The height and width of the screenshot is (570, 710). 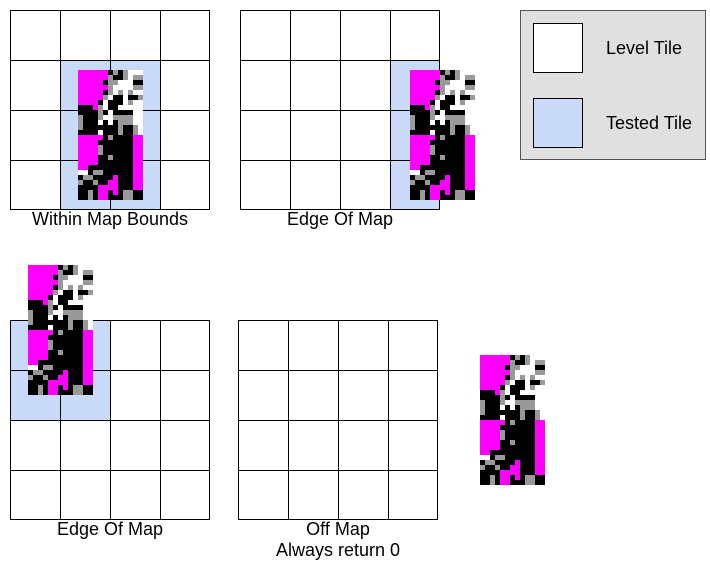 What do you see at coordinates (644, 48) in the screenshot?
I see `legend-label-level-tile: Level Tile` at bounding box center [644, 48].